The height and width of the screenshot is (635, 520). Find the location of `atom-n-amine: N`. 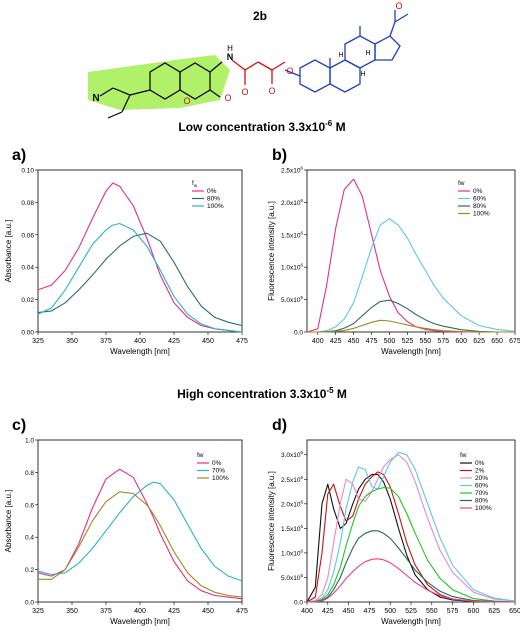

atom-n-amine: N is located at coordinates (95, 98).